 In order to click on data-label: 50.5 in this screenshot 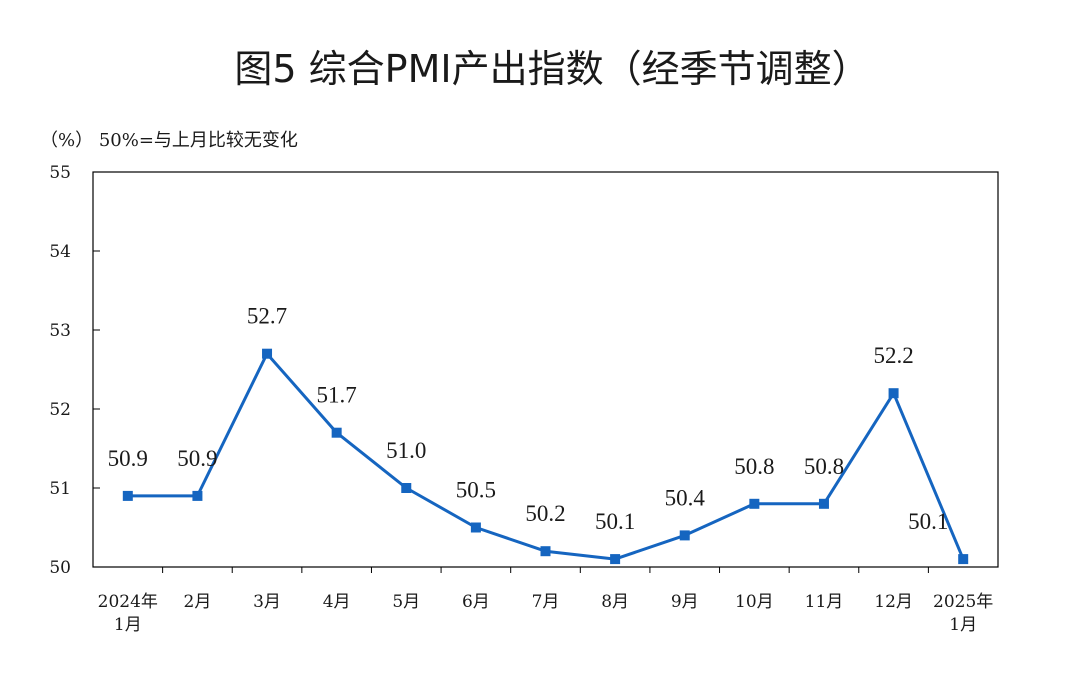, I will do `click(476, 490)`.